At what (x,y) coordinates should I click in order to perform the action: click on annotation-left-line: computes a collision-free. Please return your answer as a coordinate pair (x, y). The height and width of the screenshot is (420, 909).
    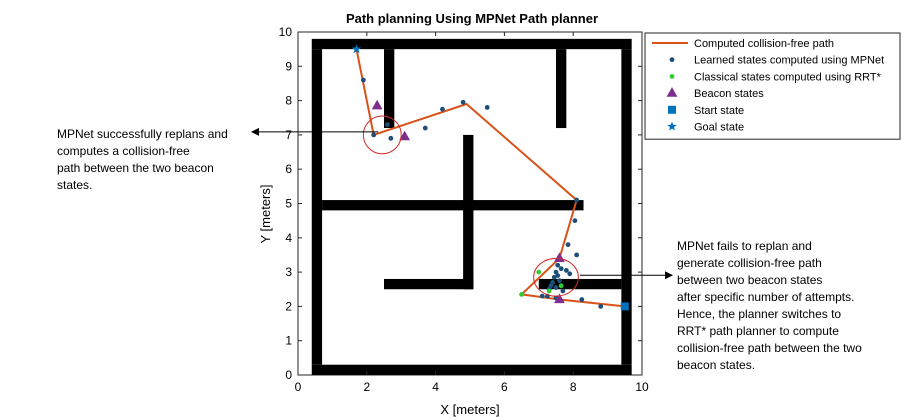
    Looking at the image, I should click on (123, 151).